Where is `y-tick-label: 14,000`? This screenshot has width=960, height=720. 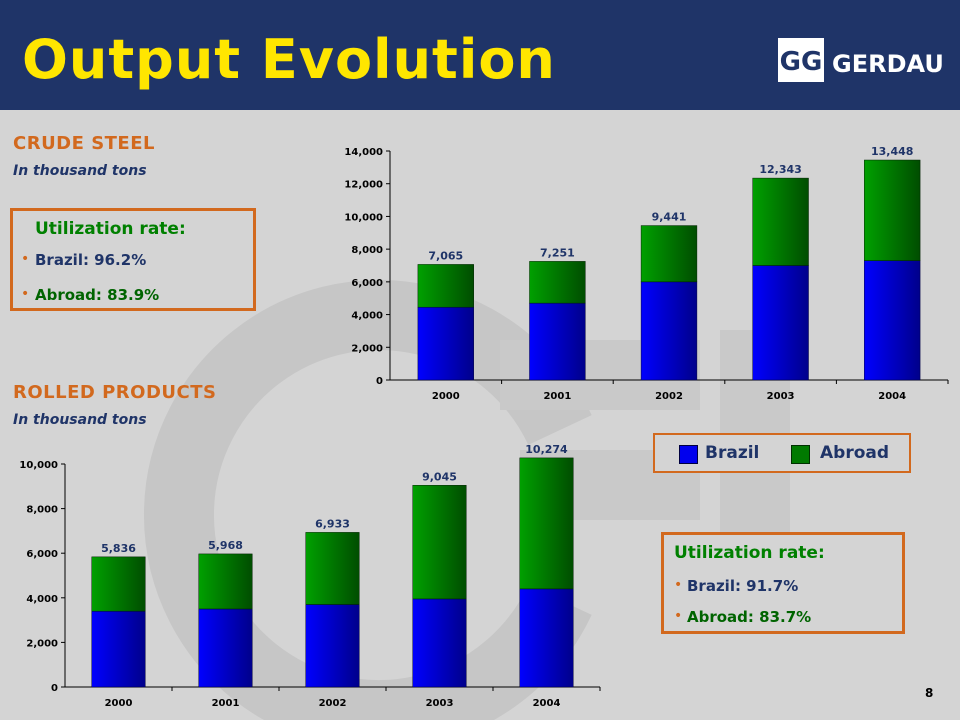
y-tick-label: 14,000 is located at coordinates (363, 152).